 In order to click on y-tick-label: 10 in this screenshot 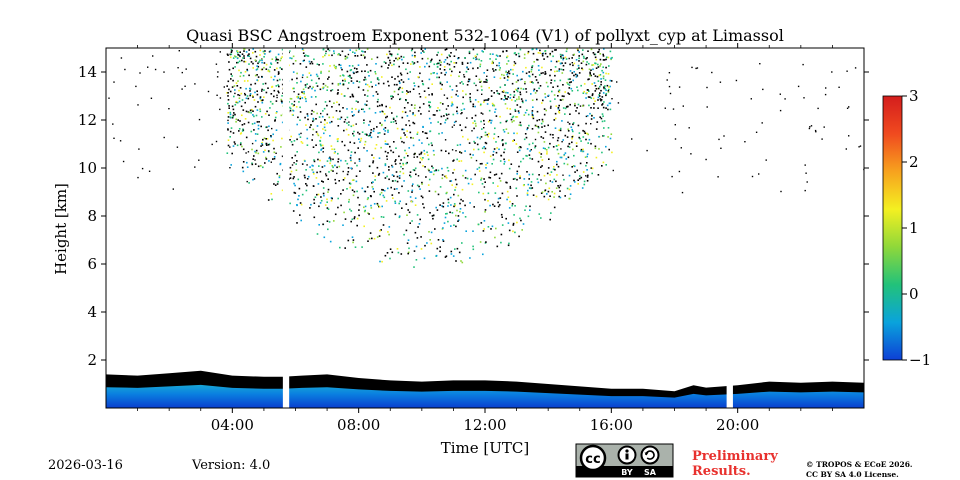, I will do `click(87, 168)`.